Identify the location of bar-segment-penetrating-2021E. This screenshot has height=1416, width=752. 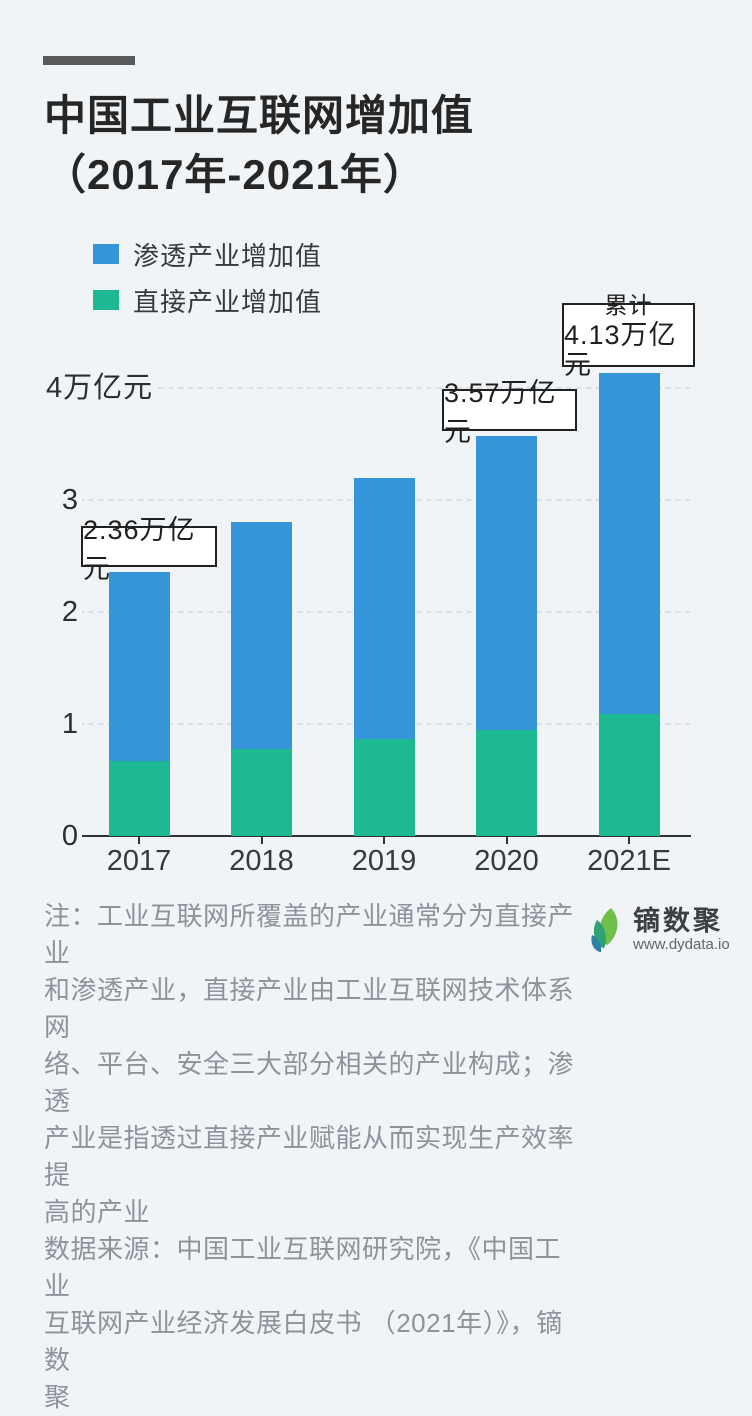
(629, 543).